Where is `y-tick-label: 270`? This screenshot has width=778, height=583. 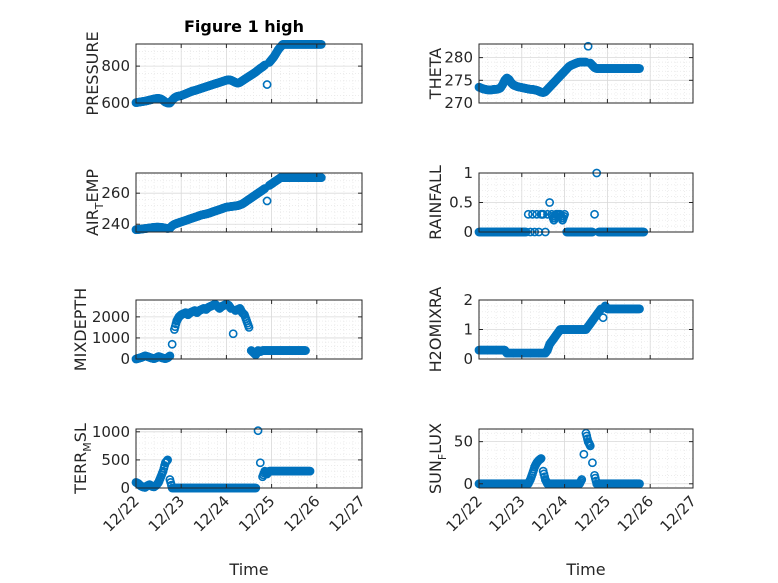
y-tick-label: 270 is located at coordinates (458, 103).